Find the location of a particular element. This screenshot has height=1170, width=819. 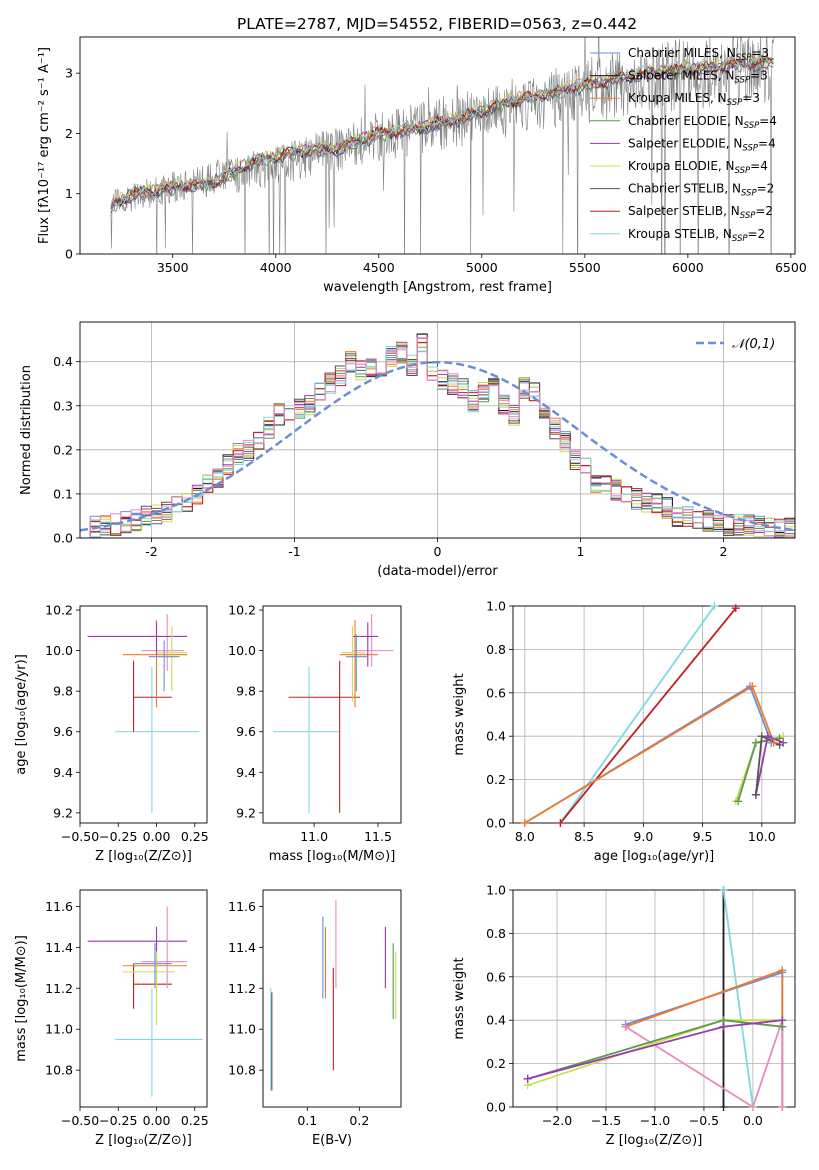

x-axis-label: wavelength [Angstrom, rest frame] is located at coordinates (437, 287).